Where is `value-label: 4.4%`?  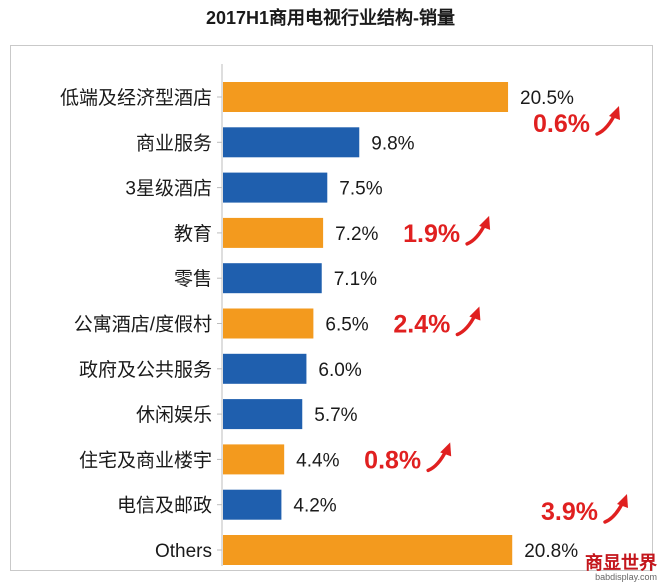 value-label: 4.4% is located at coordinates (317, 460).